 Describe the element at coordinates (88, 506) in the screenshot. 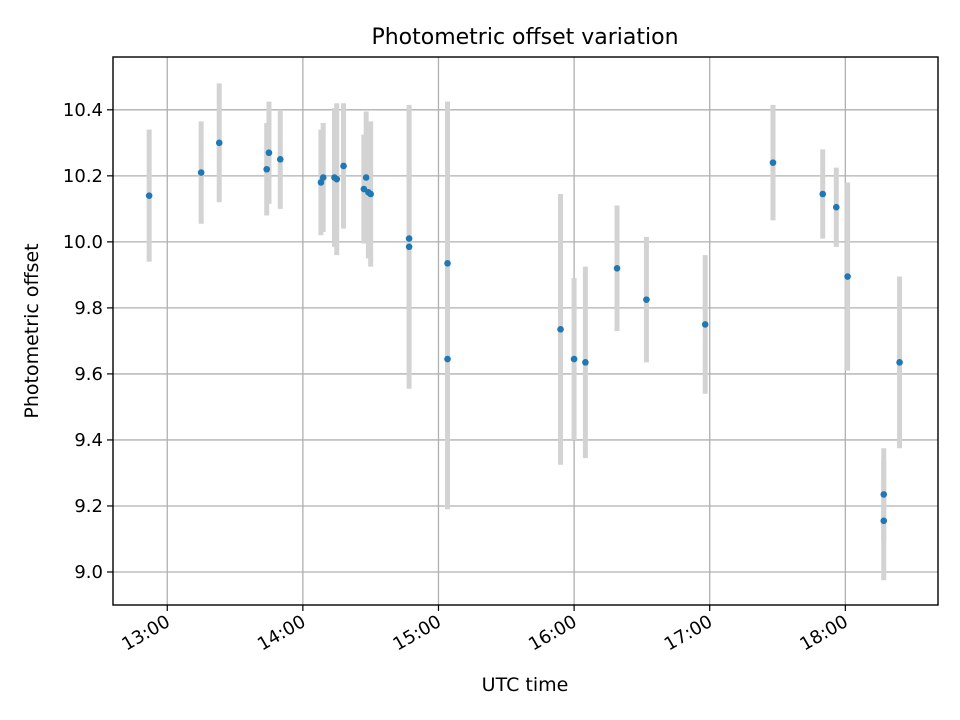

I see `y-tick-label: 9.2` at that location.